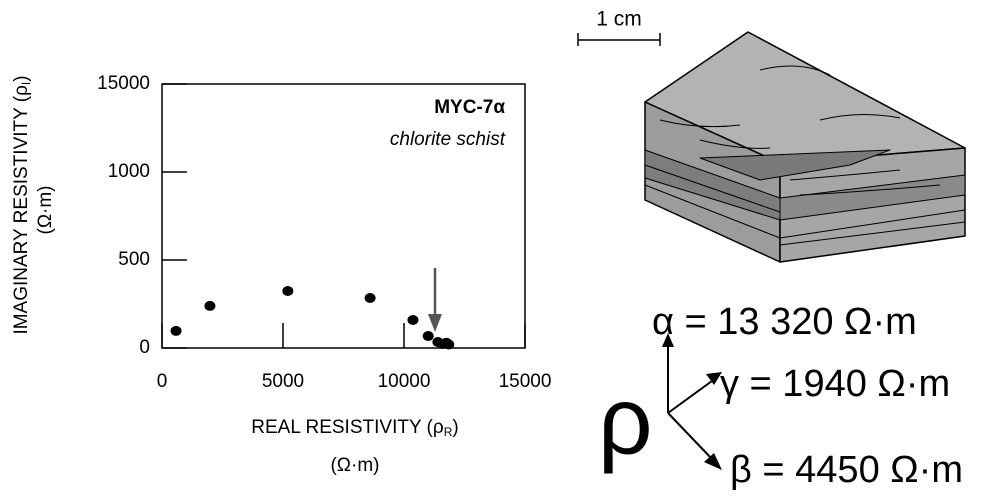 The width and height of the screenshot is (1008, 498). I want to click on y-tick-label: 1000, so click(129, 171).